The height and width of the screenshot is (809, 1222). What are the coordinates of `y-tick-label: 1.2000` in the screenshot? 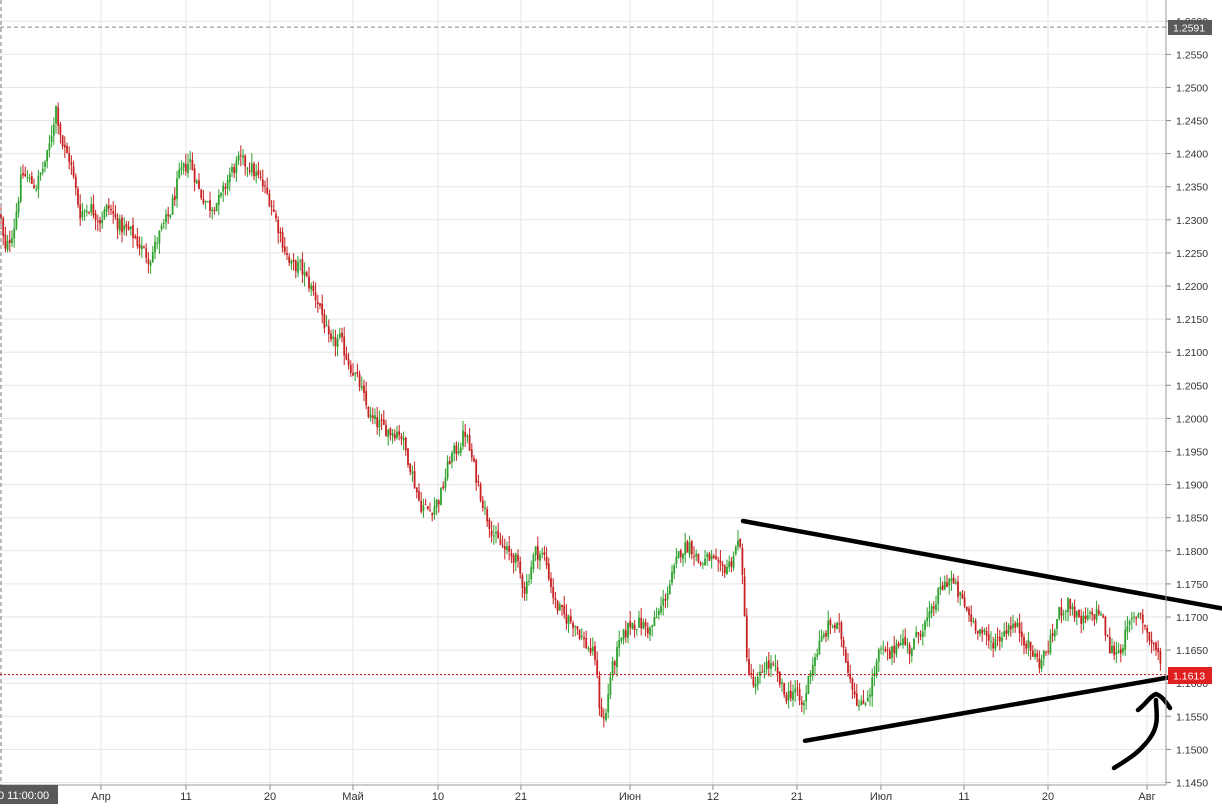 It's located at (1192, 419).